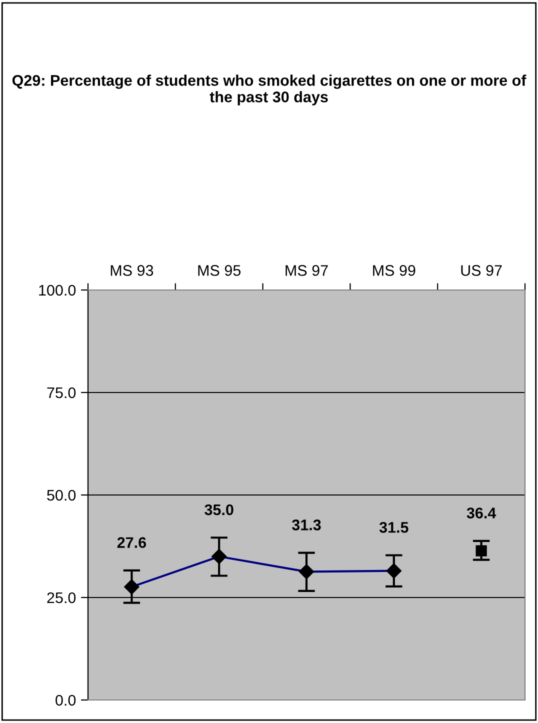  Describe the element at coordinates (61, 495) in the screenshot. I see `y-tick-label: 50.0` at that location.